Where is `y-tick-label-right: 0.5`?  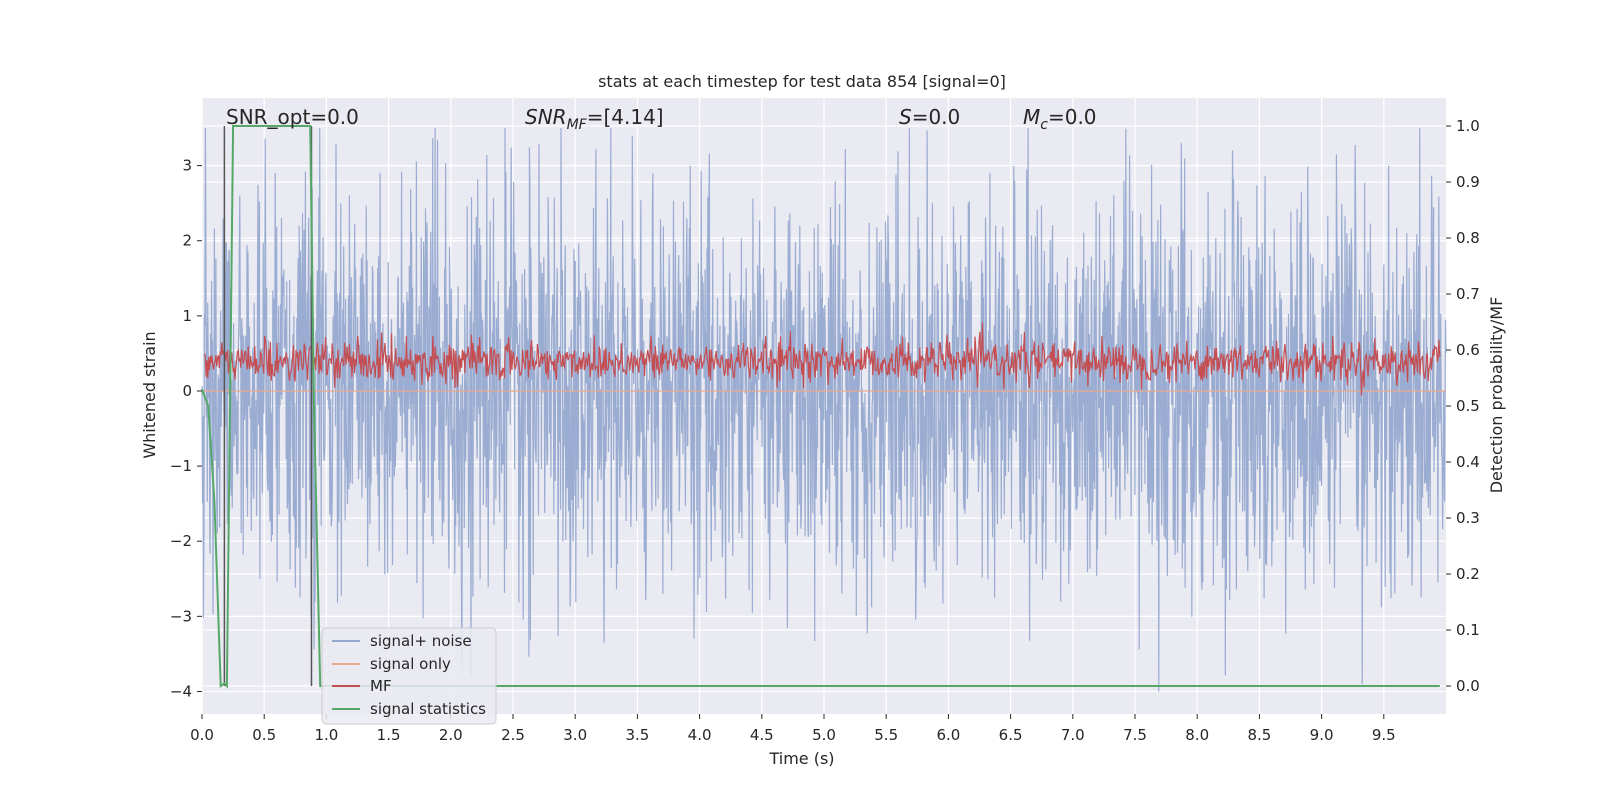
y-tick-label-right: 0.5 is located at coordinates (1468, 406).